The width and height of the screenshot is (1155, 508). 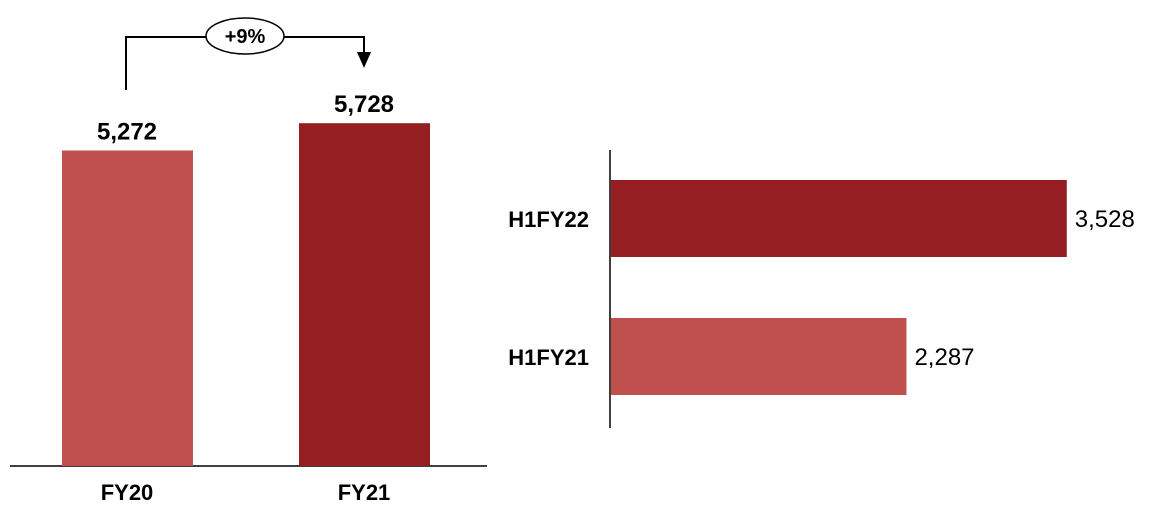 I want to click on growth-connector-line, so click(x=166, y=63).